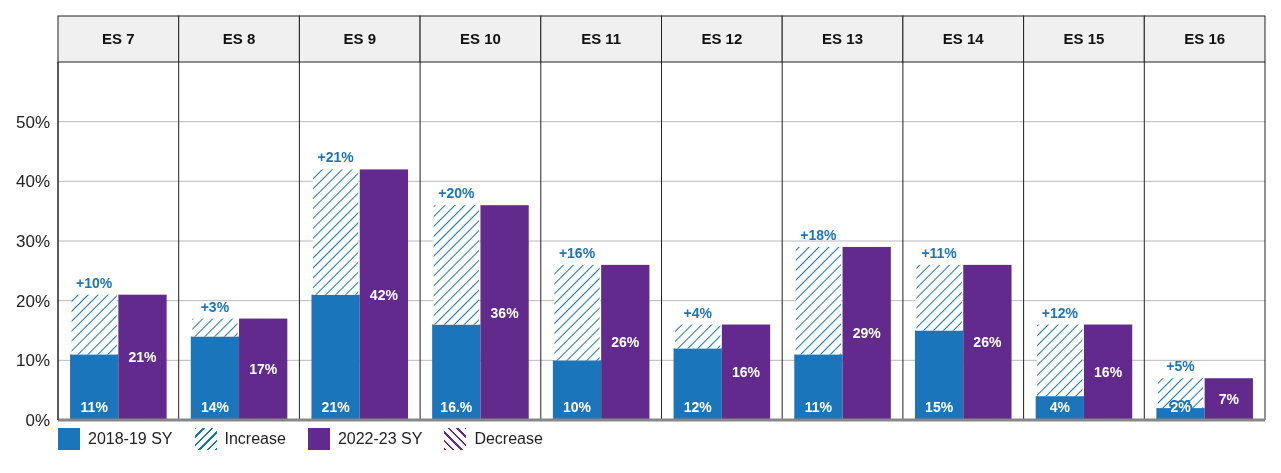  What do you see at coordinates (380, 439) in the screenshot?
I see `legend-label: 2022-23 SY` at bounding box center [380, 439].